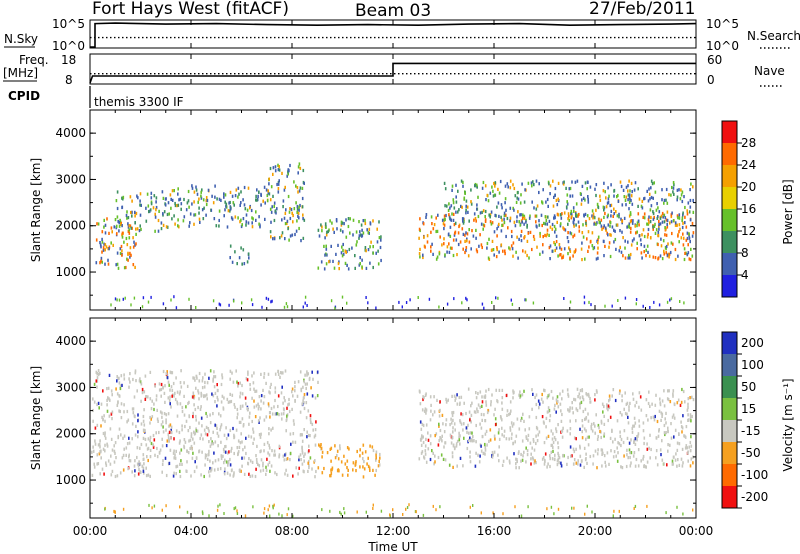 The height and width of the screenshot is (554, 800). I want to click on power-y-tick-label: 2000, so click(70, 226).